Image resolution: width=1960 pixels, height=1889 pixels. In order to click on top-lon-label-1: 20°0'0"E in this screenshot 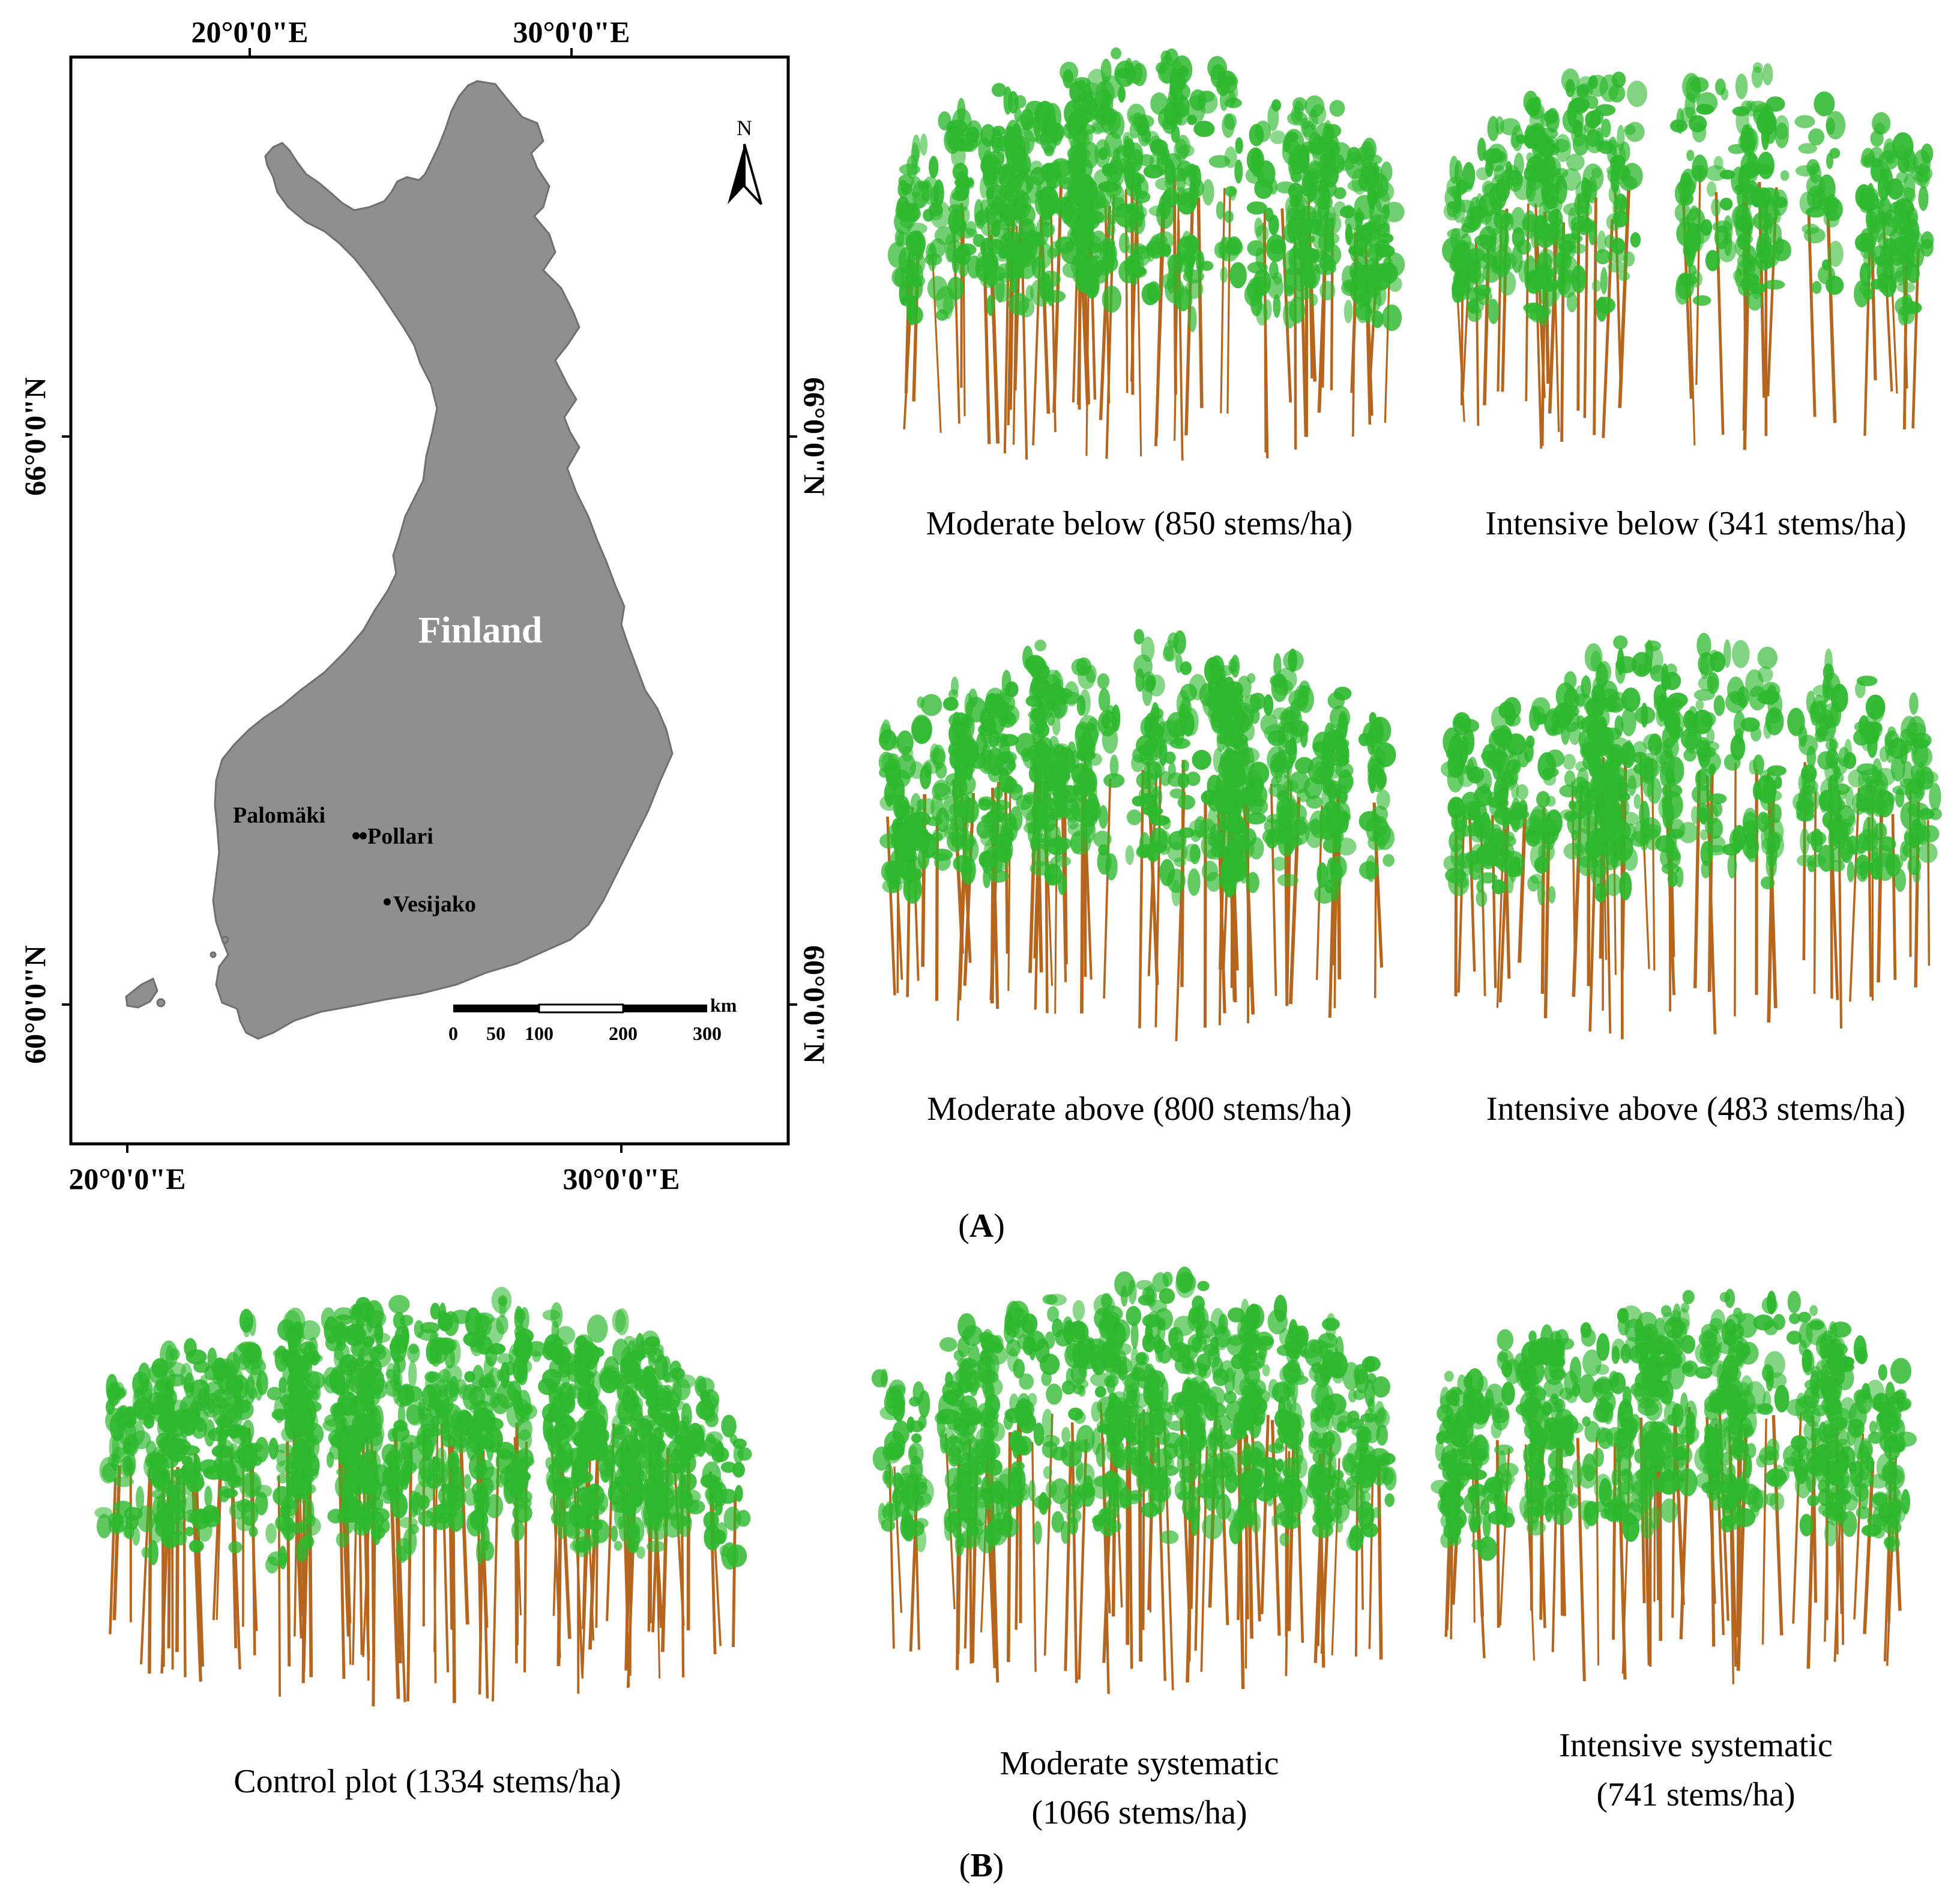, I will do `click(250, 32)`.